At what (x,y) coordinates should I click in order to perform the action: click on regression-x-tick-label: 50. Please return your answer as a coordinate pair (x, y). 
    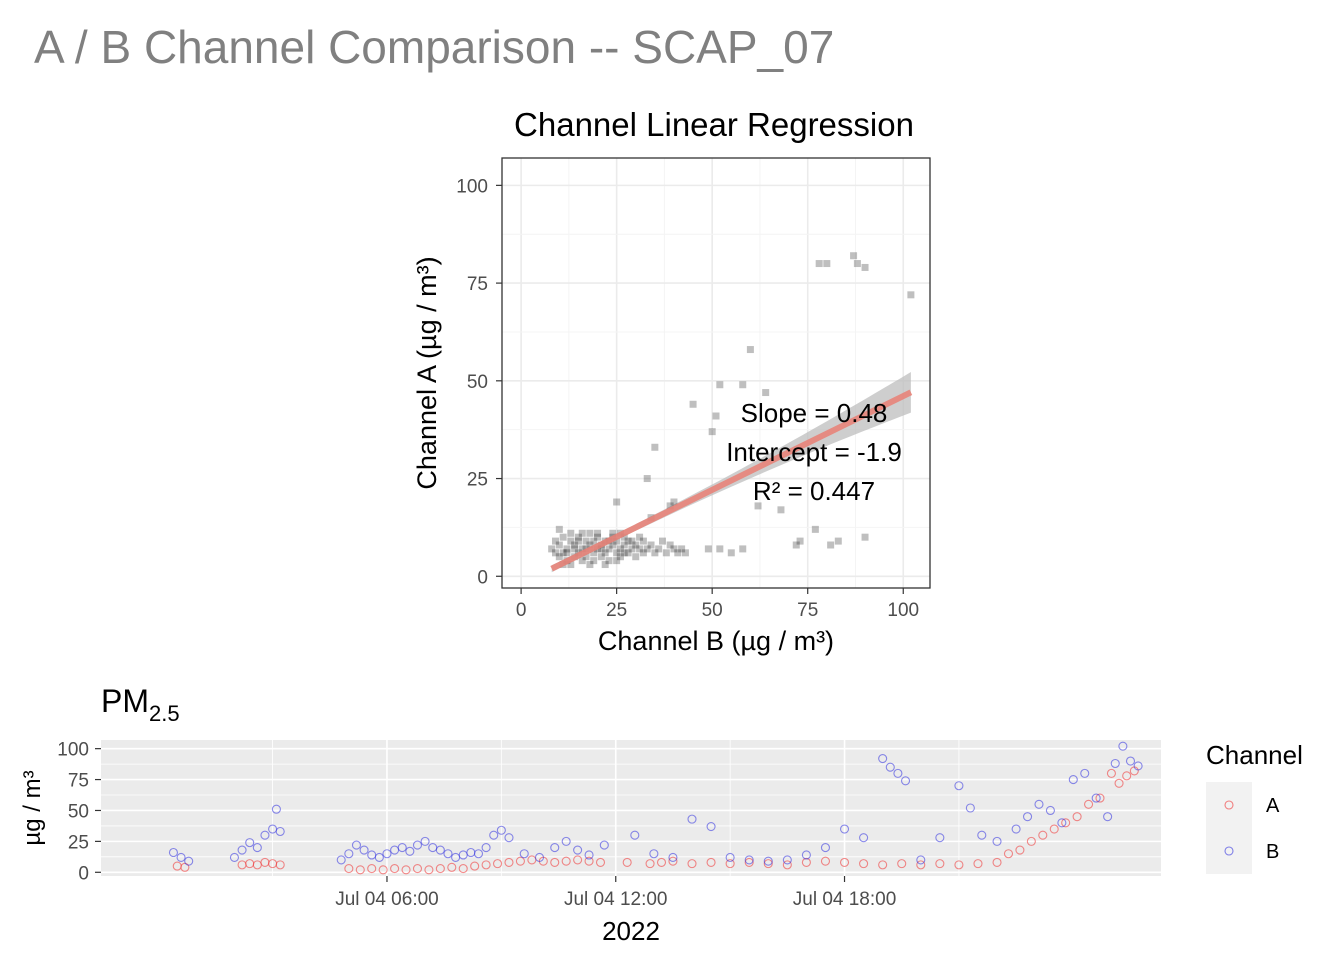
    Looking at the image, I should click on (712, 610).